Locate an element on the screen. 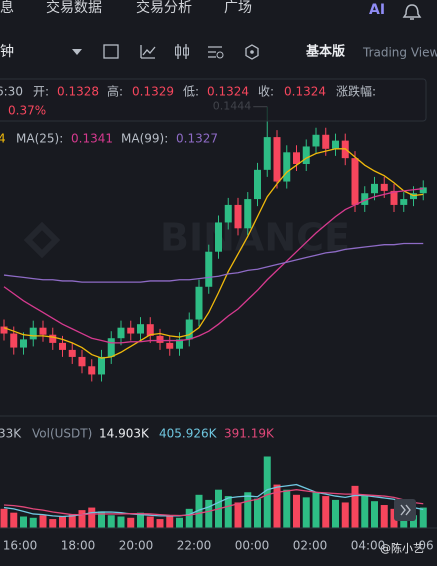 Image resolution: width=437 pixels, height=566 pixels. scroll-icon is located at coordinates (405, 510).